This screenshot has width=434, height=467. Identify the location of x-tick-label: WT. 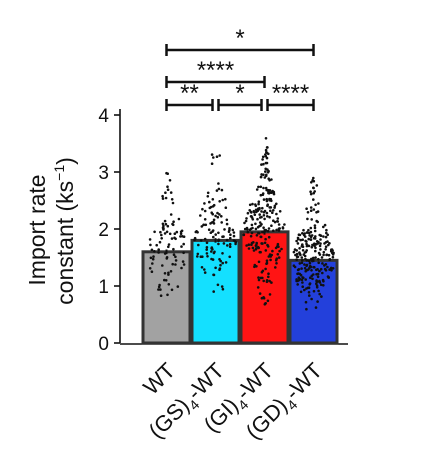
(159, 379).